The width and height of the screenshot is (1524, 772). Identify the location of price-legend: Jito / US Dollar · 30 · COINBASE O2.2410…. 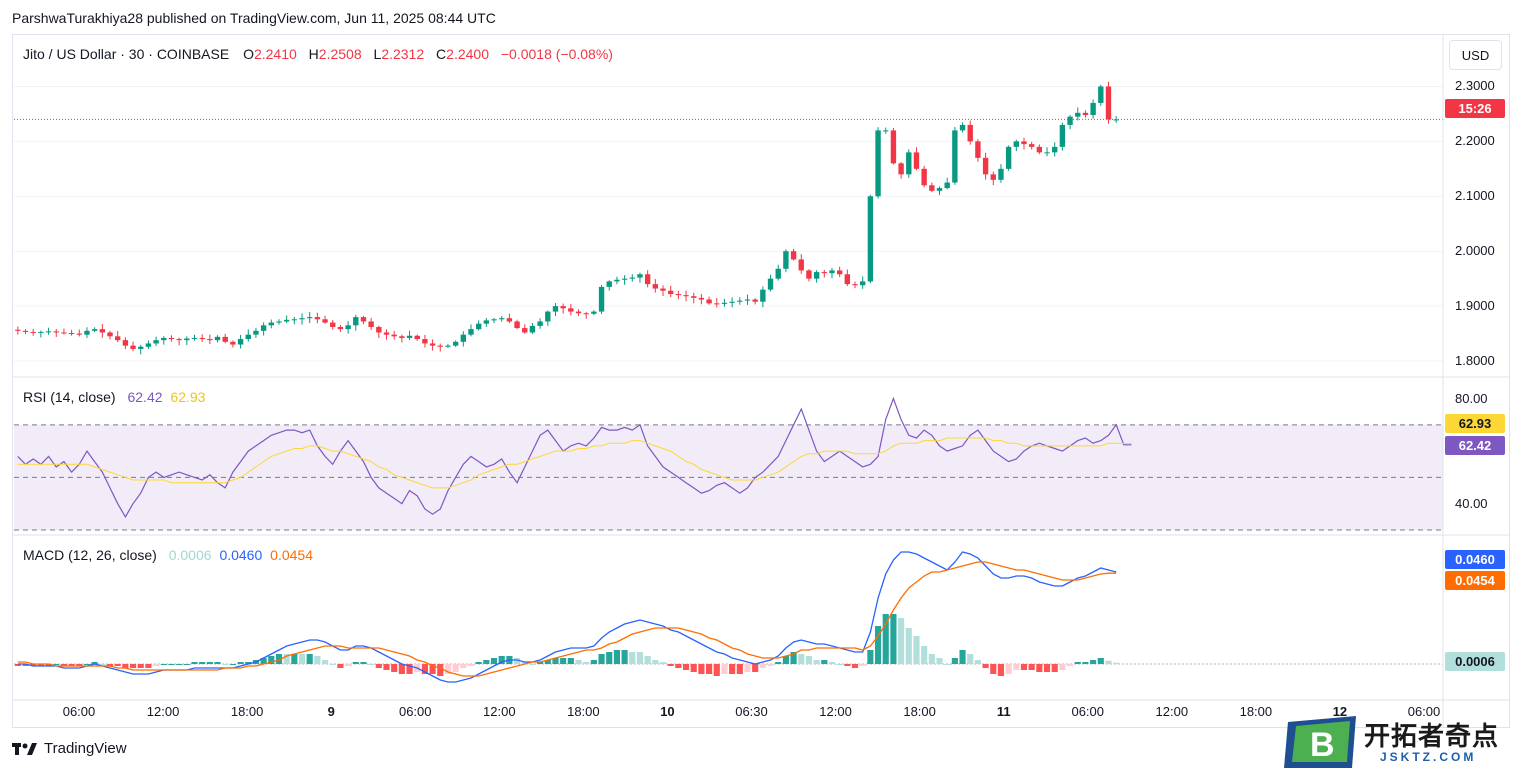
(320, 54).